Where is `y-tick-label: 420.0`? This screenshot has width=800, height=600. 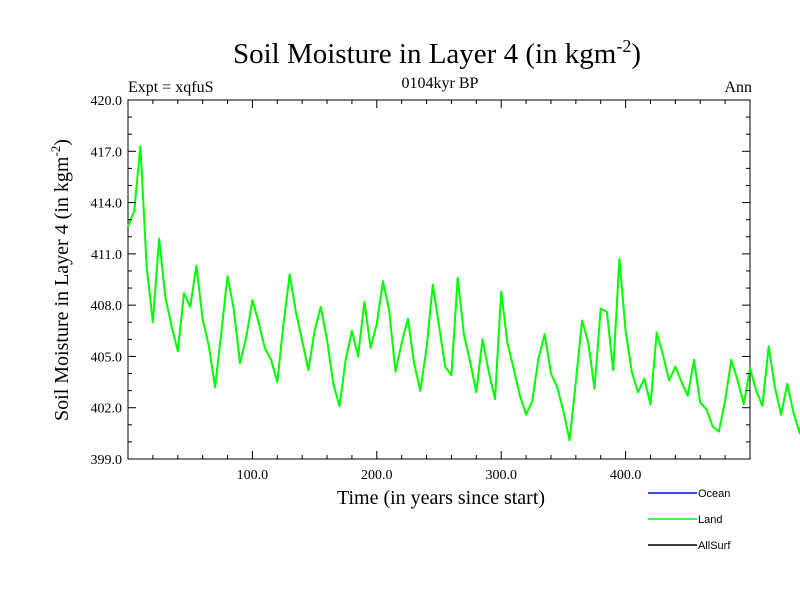
y-tick-label: 420.0 is located at coordinates (107, 101).